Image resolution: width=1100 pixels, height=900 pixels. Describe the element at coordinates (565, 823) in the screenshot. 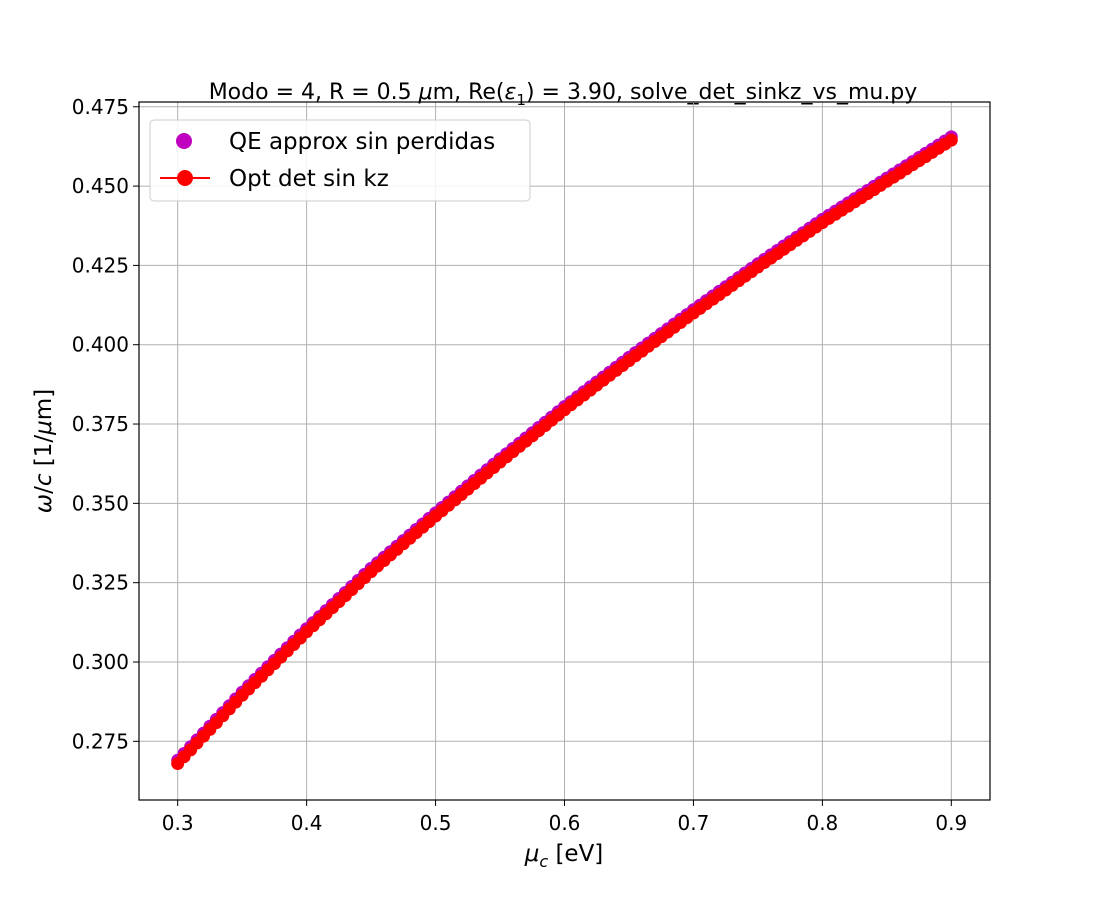

I see `x-tick-label-3: 0.6` at that location.